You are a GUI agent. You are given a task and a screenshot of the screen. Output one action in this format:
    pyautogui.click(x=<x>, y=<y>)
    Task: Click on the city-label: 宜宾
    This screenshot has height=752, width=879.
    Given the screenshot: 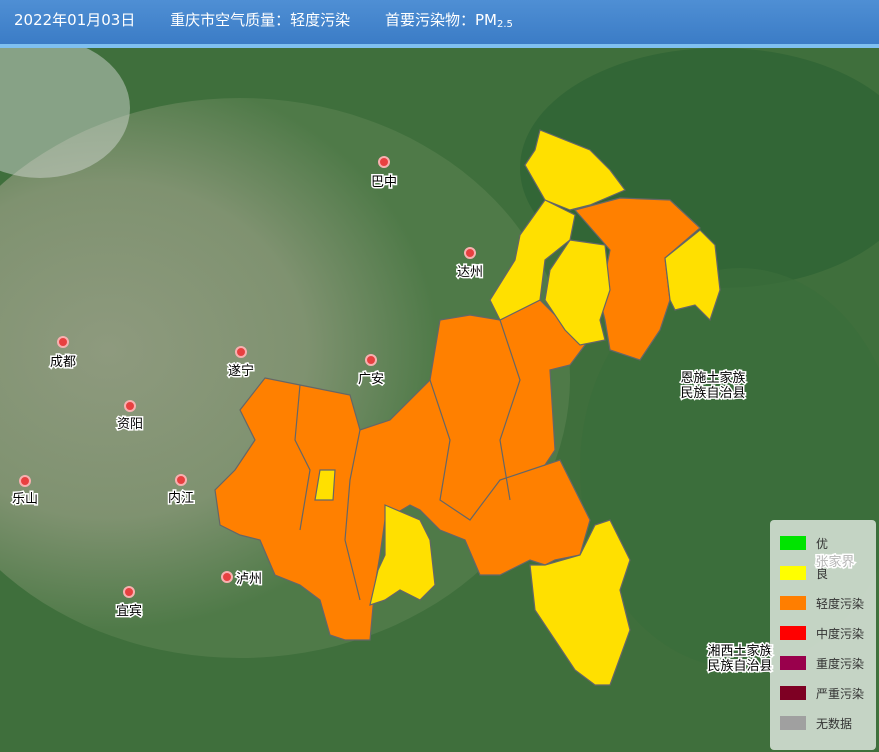 What is the action you would take?
    pyautogui.click(x=129, y=611)
    